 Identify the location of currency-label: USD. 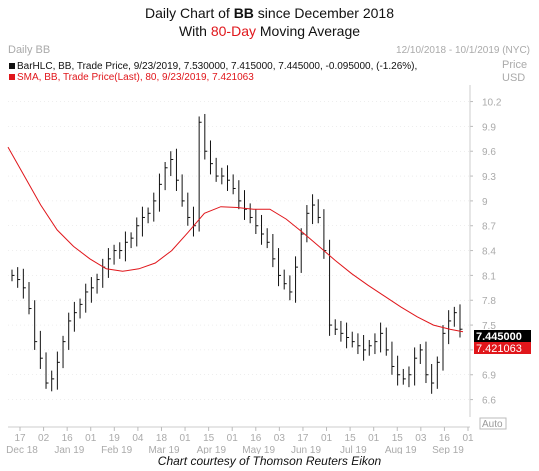
(513, 78).